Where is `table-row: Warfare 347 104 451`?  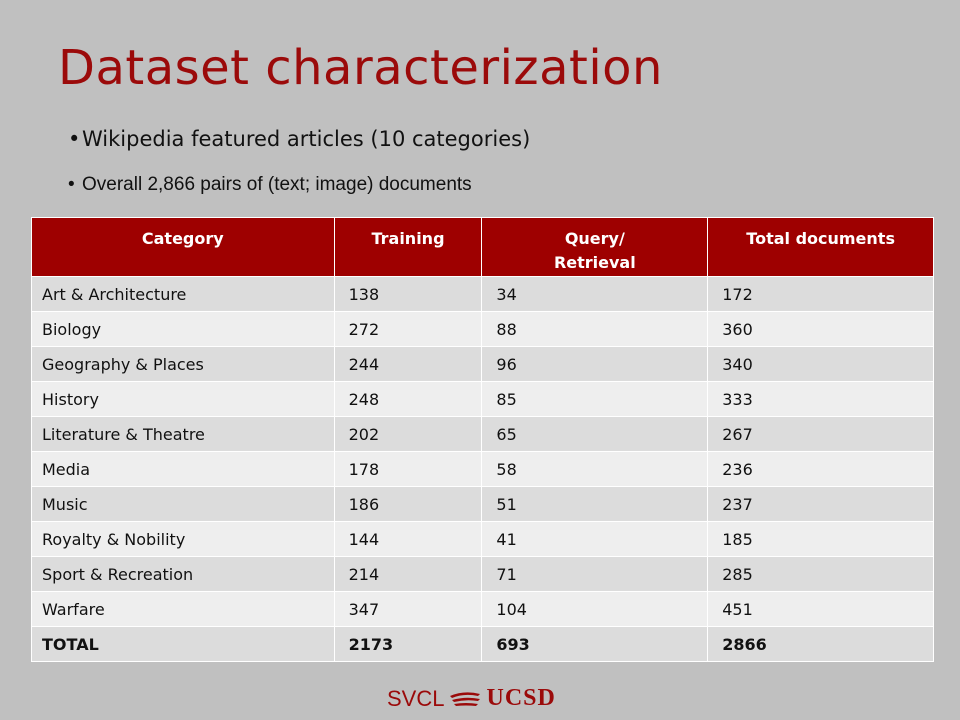
table-row: Warfare 347 104 451 is located at coordinates (482, 609).